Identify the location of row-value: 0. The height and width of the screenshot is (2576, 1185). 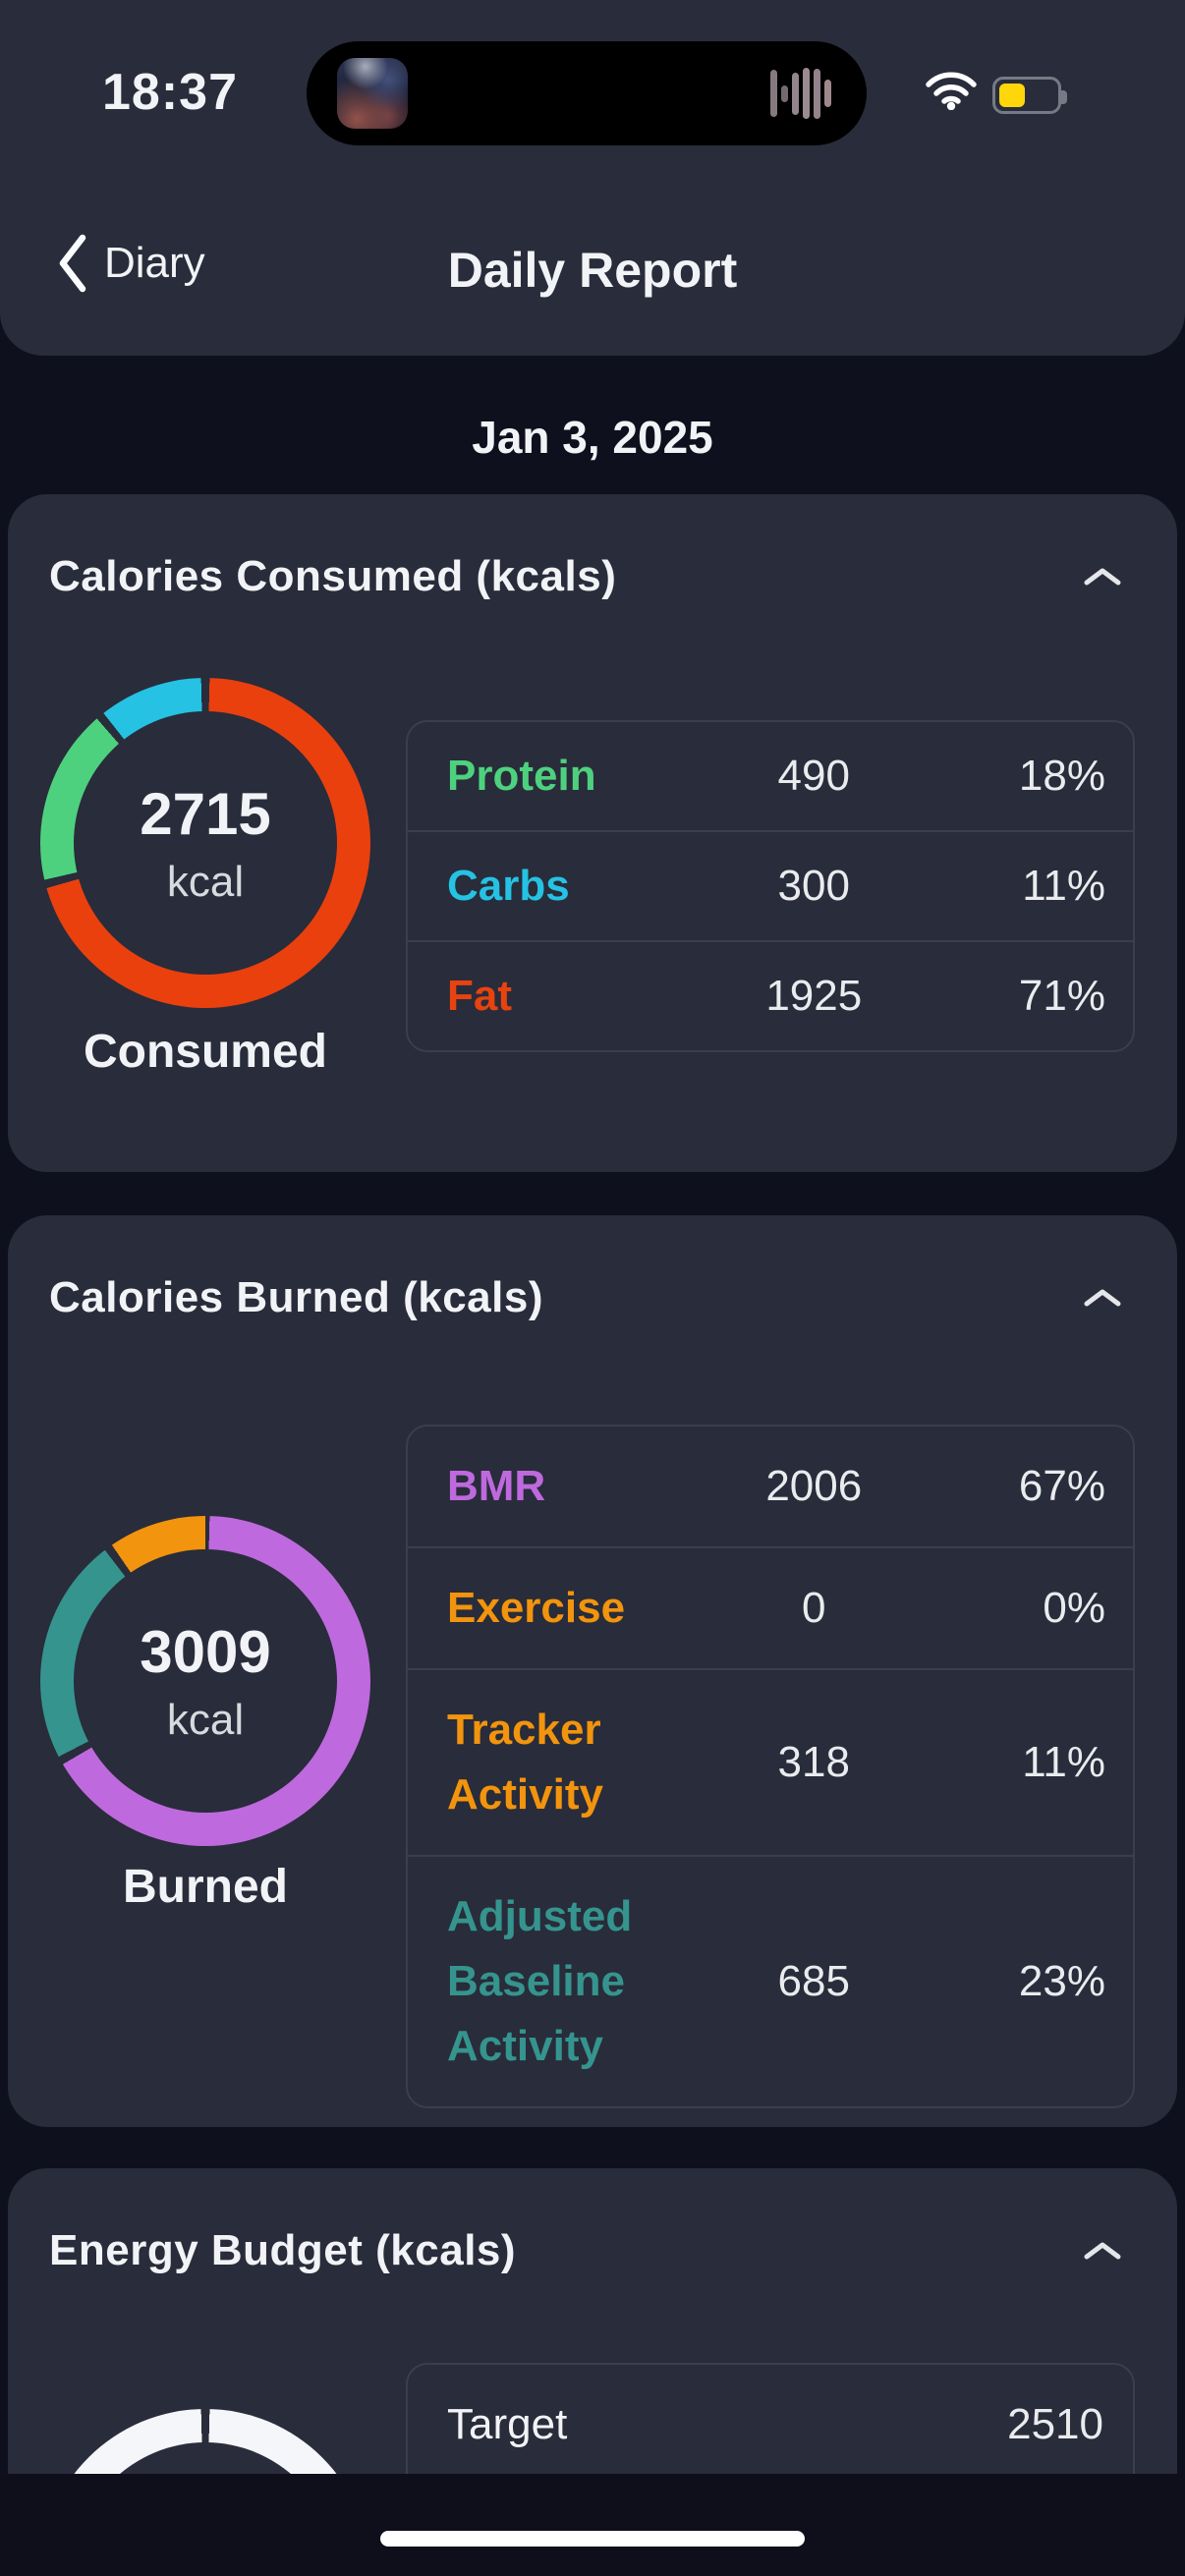
(814, 1608).